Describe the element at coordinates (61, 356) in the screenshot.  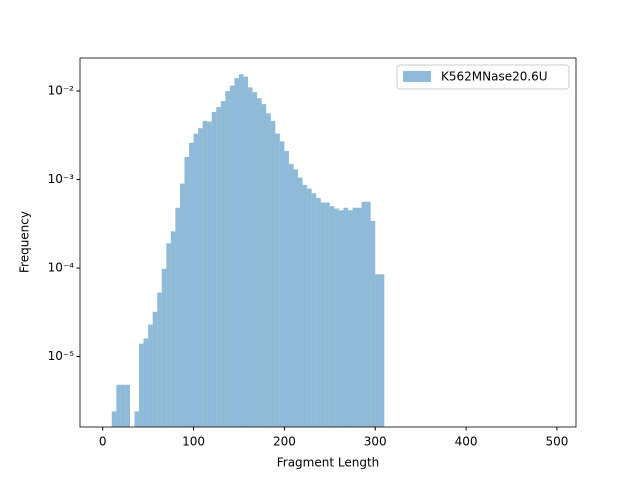
I see `y-tick-label: 10⁻⁵` at that location.